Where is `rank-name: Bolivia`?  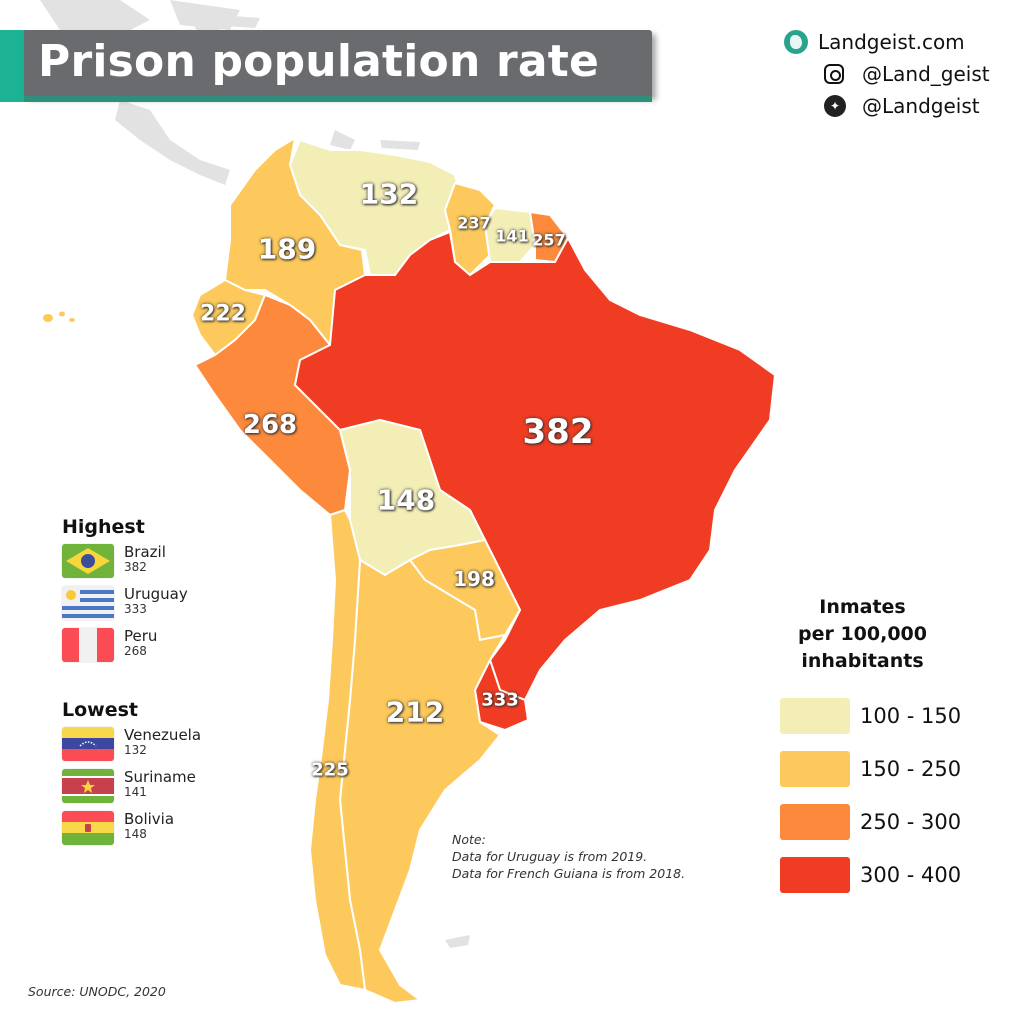
rank-name: Bolivia is located at coordinates (149, 819).